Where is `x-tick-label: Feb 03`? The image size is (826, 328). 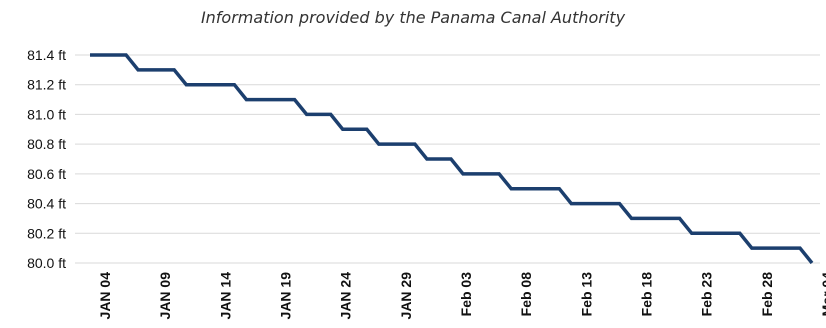 x-tick-label: Feb 03 is located at coordinates (466, 294).